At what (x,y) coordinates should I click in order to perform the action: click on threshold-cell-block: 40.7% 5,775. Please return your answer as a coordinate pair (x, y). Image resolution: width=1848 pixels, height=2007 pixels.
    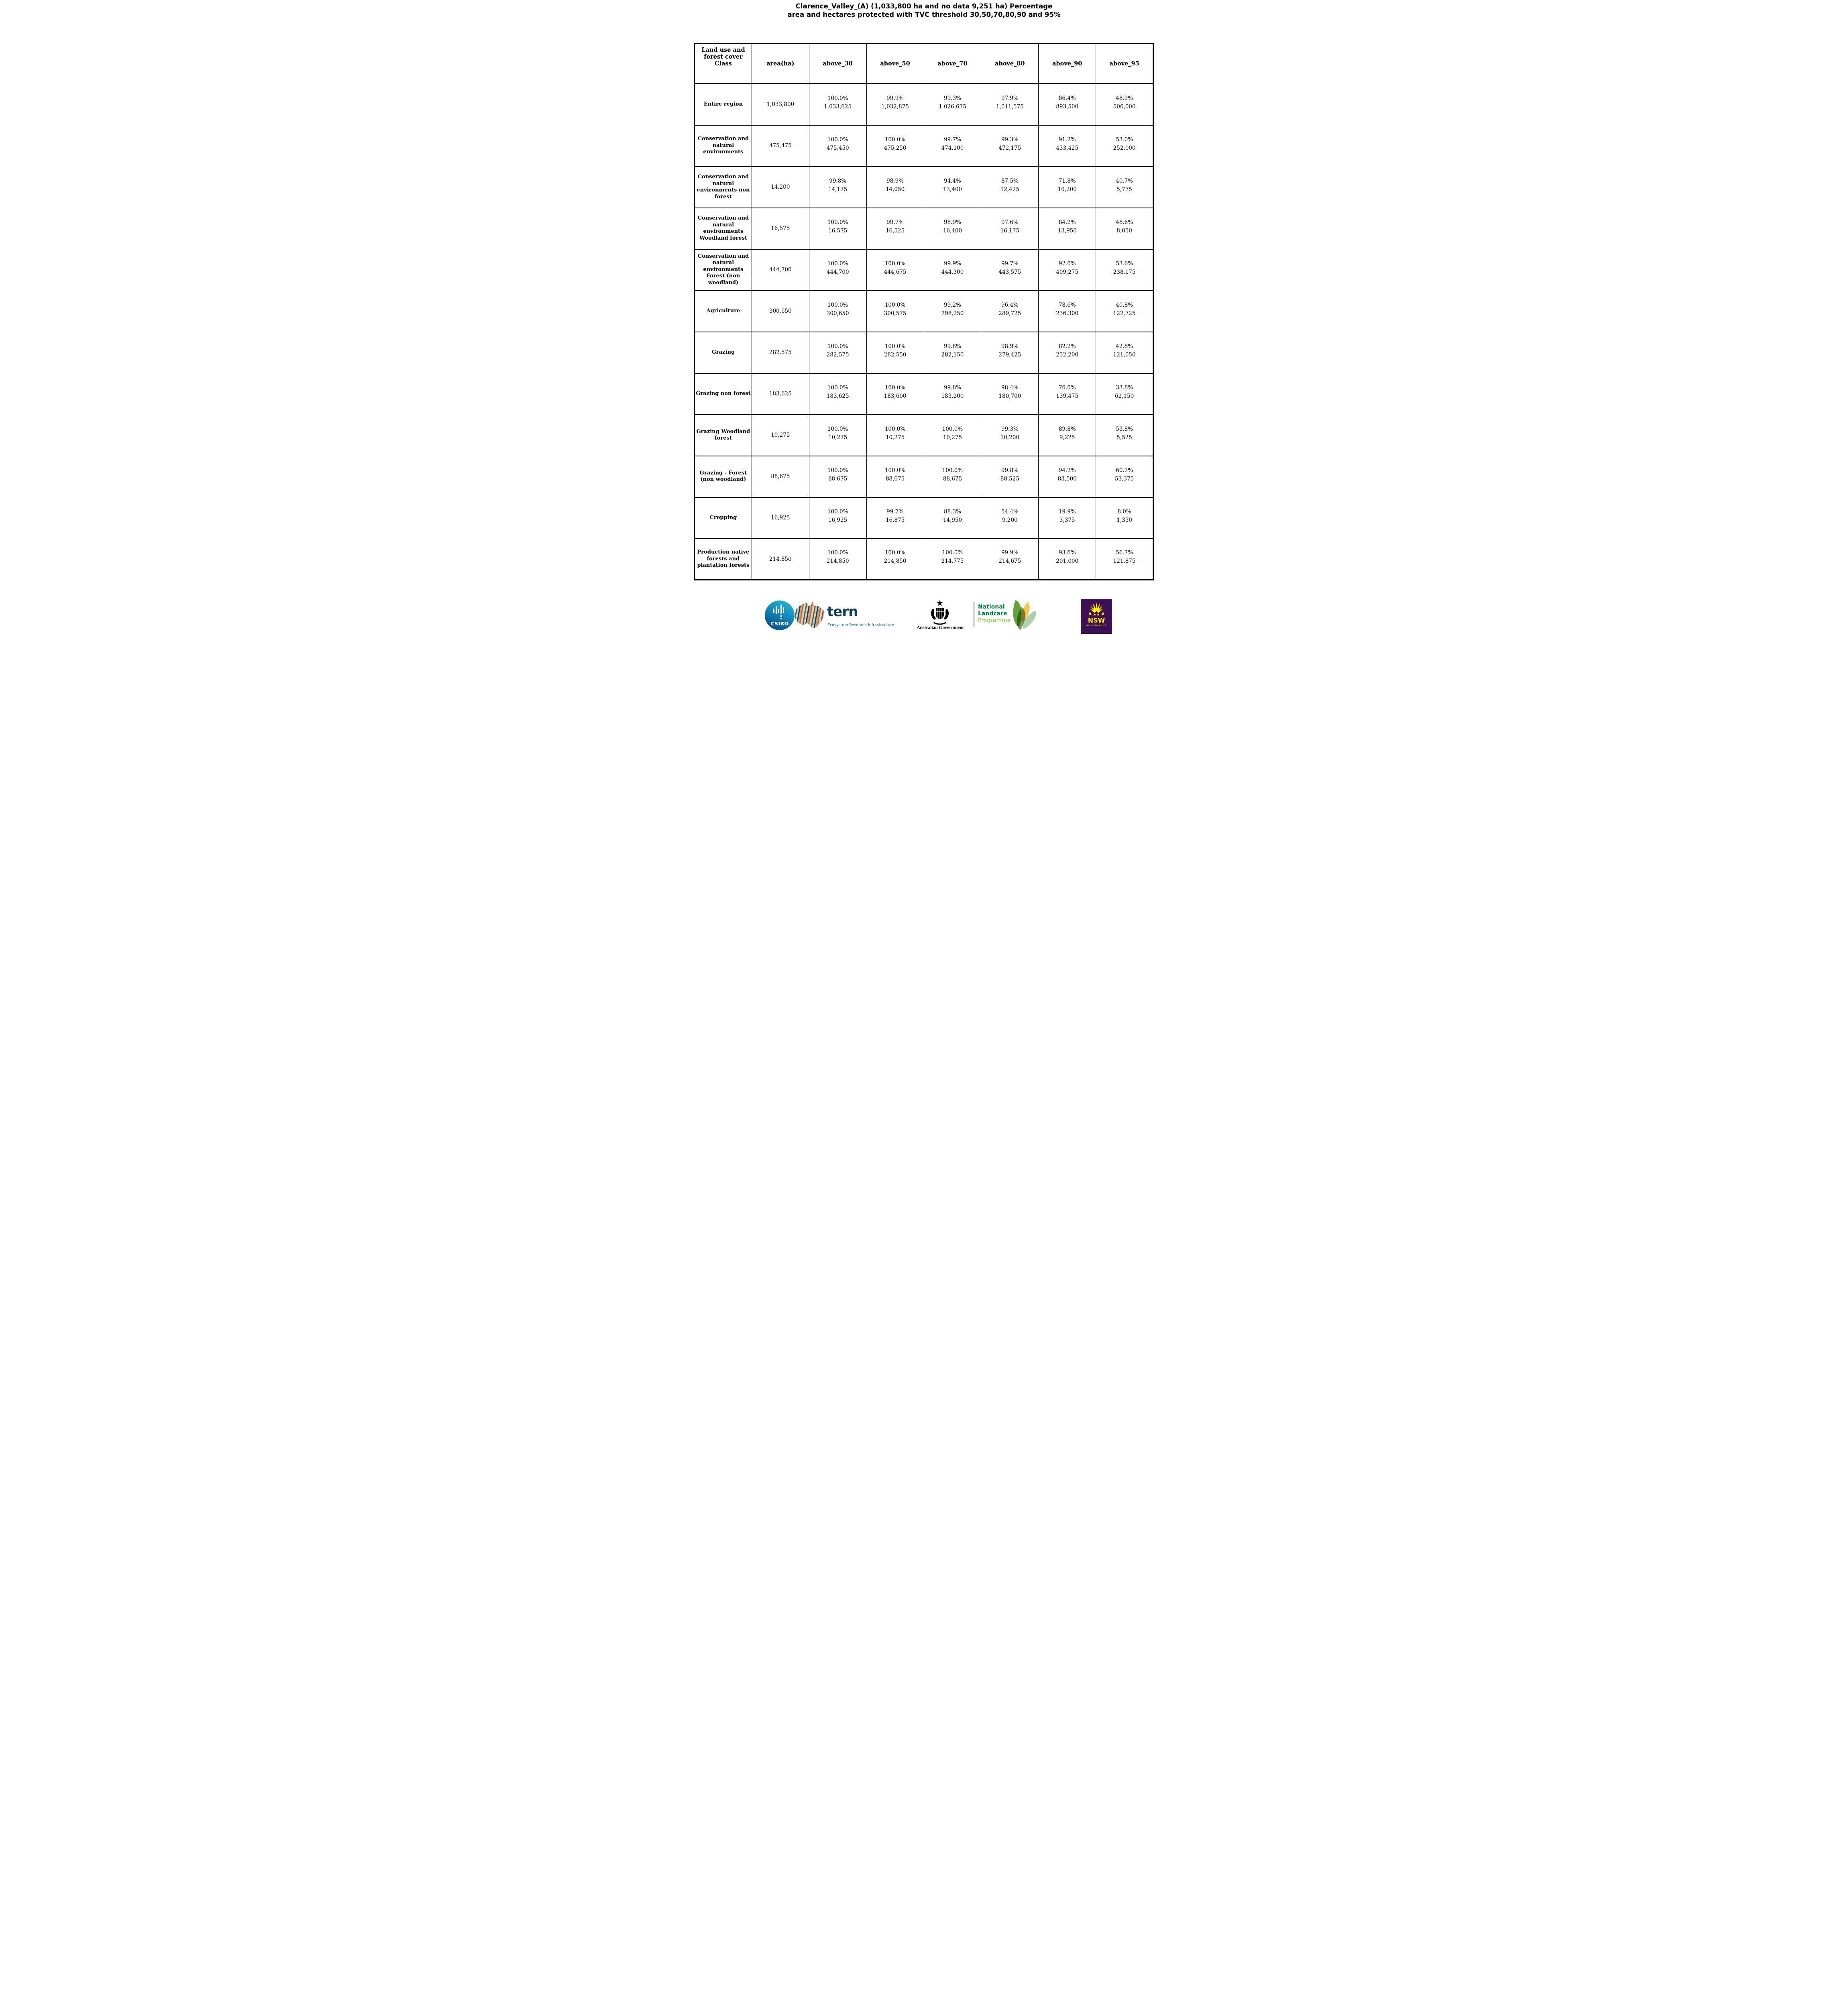
    Looking at the image, I should click on (1124, 185).